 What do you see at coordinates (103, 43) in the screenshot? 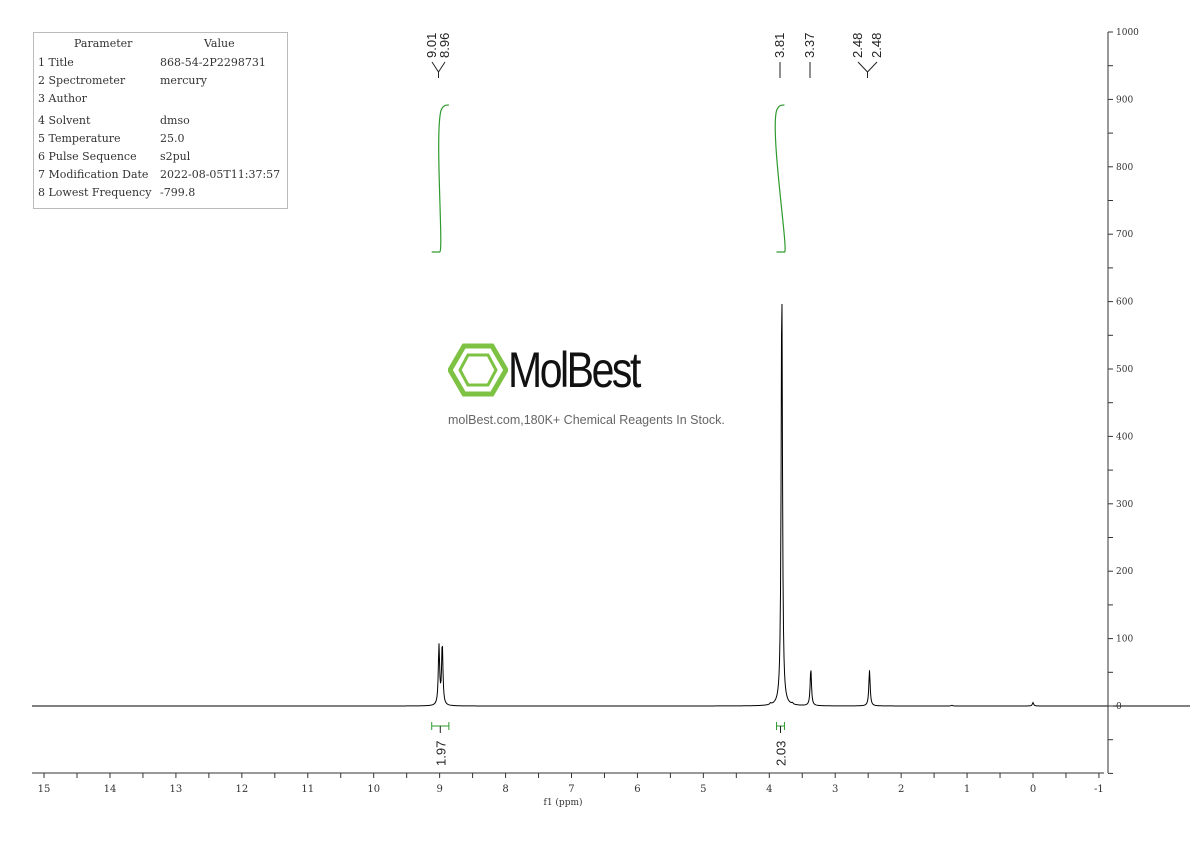
I see `param-header: Parameter` at bounding box center [103, 43].